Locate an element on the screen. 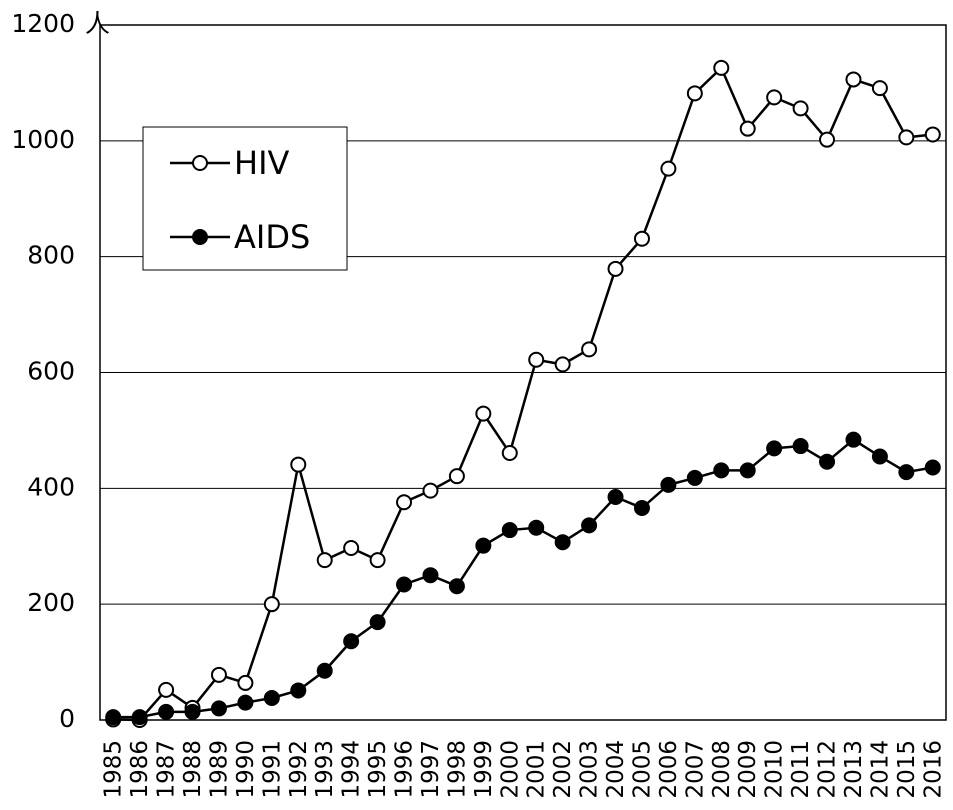 This screenshot has width=953, height=810. legend-box is located at coordinates (245, 198).